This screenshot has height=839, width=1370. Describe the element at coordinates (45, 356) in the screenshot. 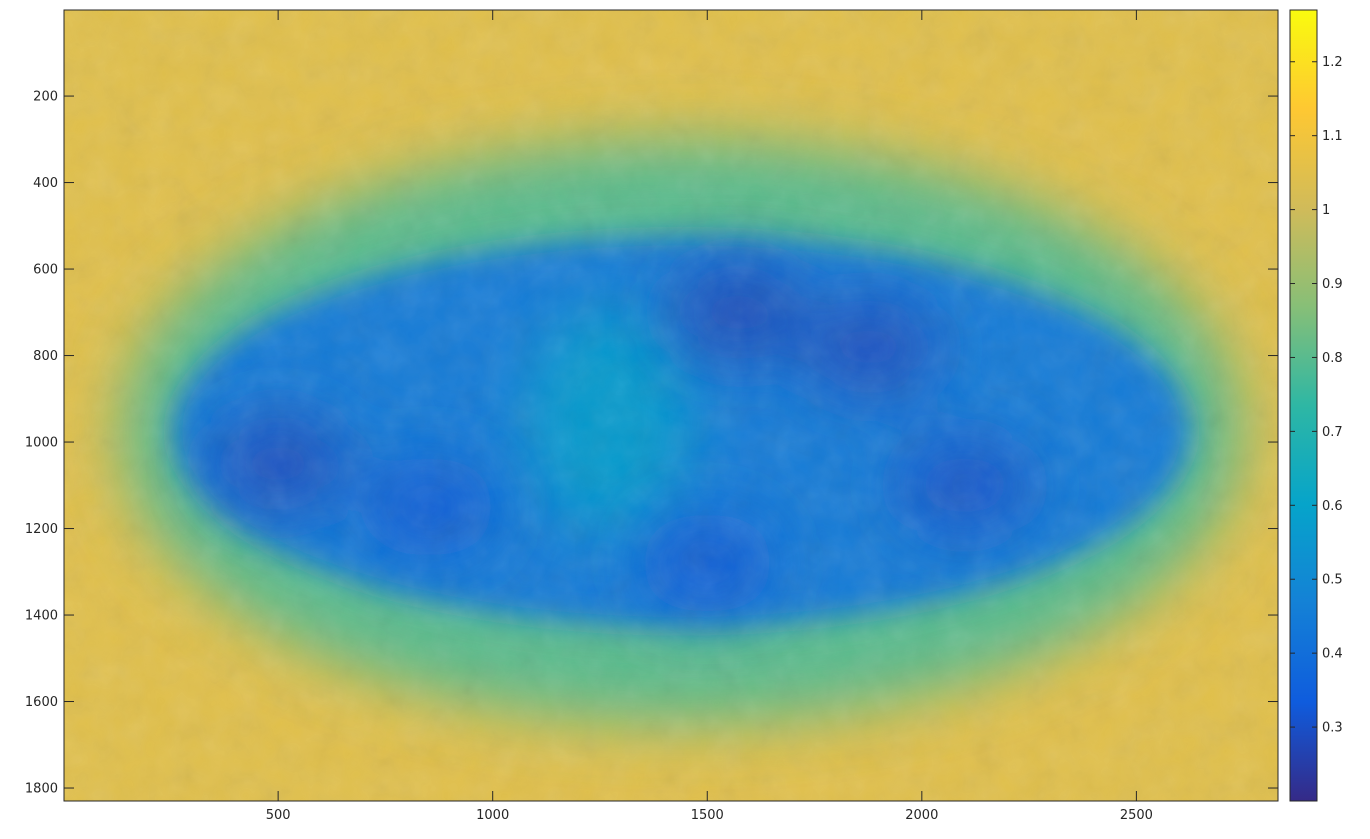

I see `y-tick-label: 800` at that location.